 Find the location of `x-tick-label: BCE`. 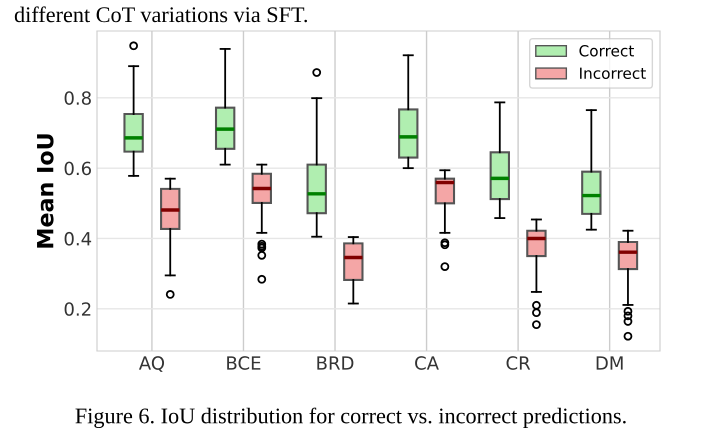

x-tick-label: BCE is located at coordinates (243, 363).